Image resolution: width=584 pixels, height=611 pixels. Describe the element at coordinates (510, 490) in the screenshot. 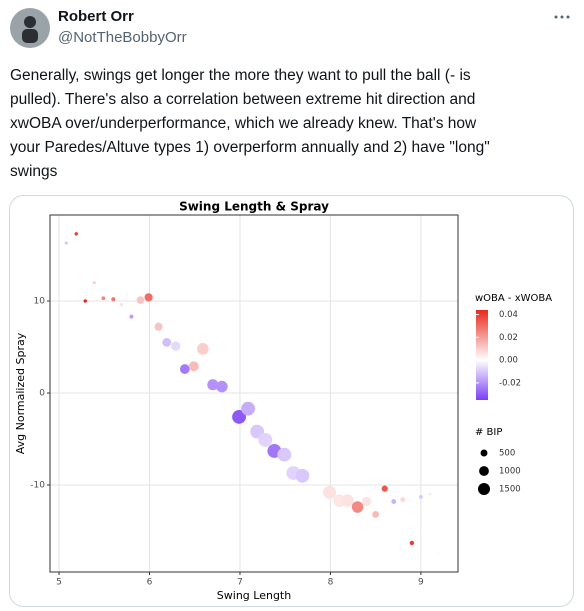

I see `size-label: 1500` at that location.